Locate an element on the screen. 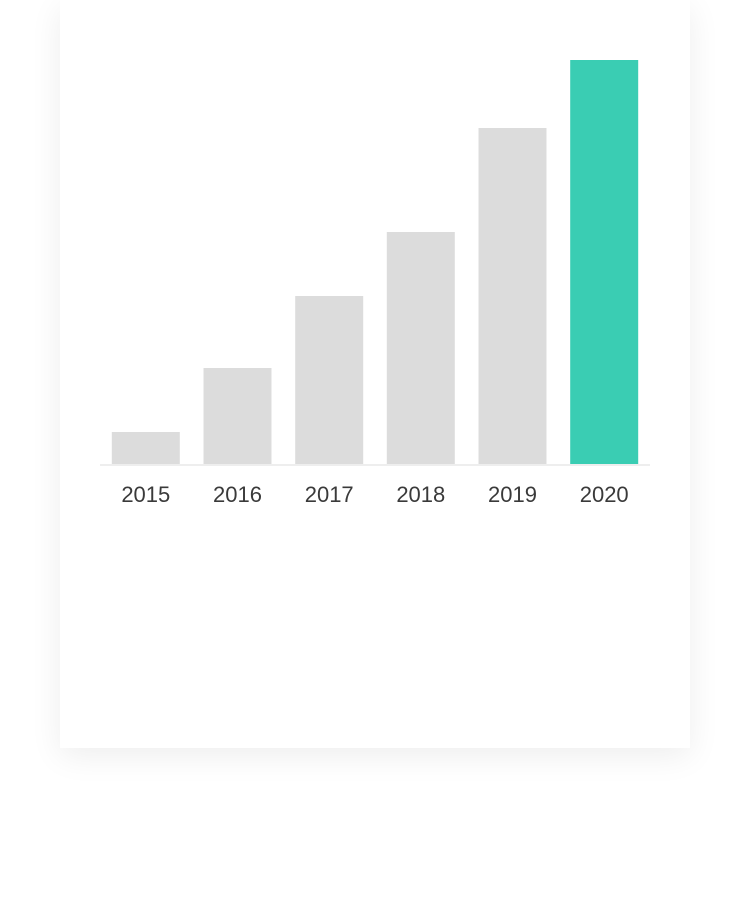 Image resolution: width=750 pixels, height=908 pixels. x-tick-label-2015: 2015 is located at coordinates (145, 494).